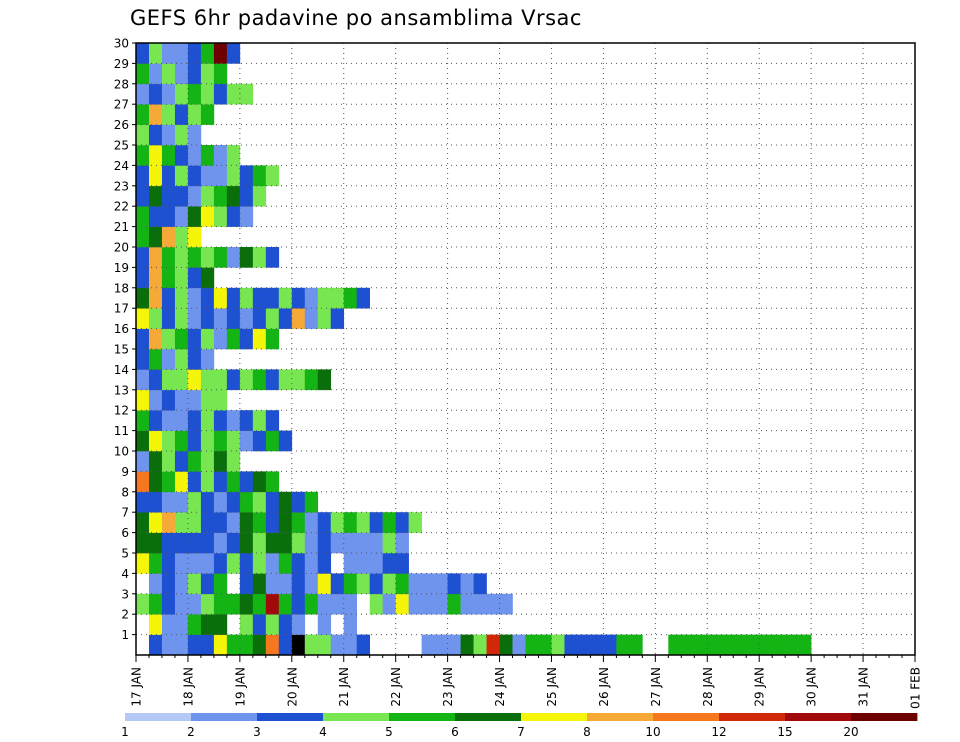 This screenshot has height=742, width=960. What do you see at coordinates (784, 732) in the screenshot?
I see `colorbar-label: 15` at bounding box center [784, 732].